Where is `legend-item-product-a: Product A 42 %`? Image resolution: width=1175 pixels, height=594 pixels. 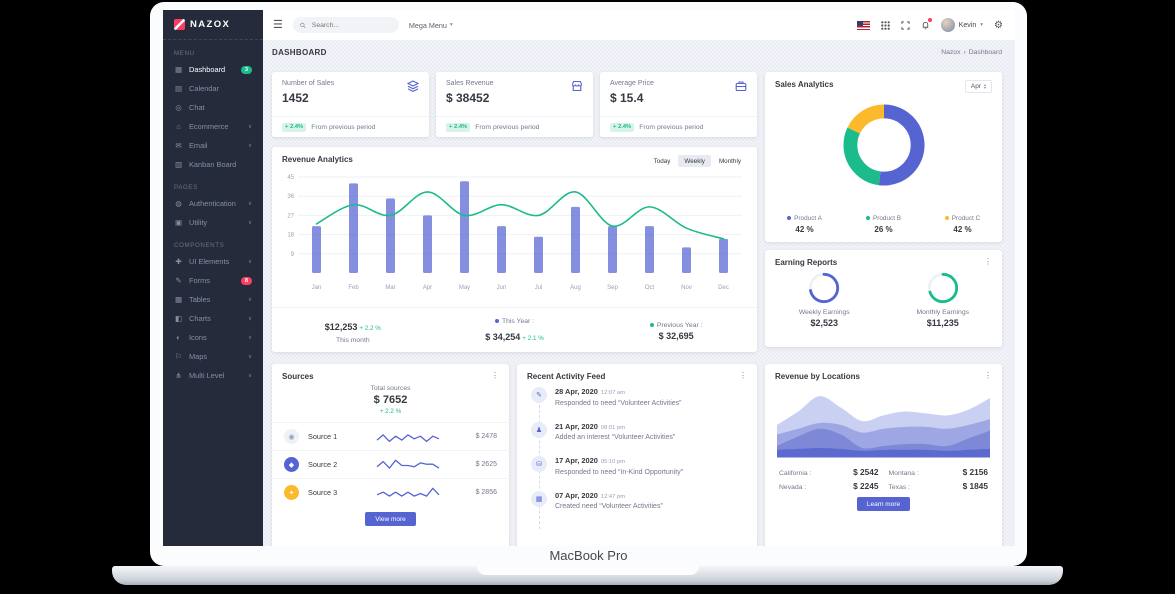
legend-item-product-a: Product A 42 % is located at coordinates (804, 224).